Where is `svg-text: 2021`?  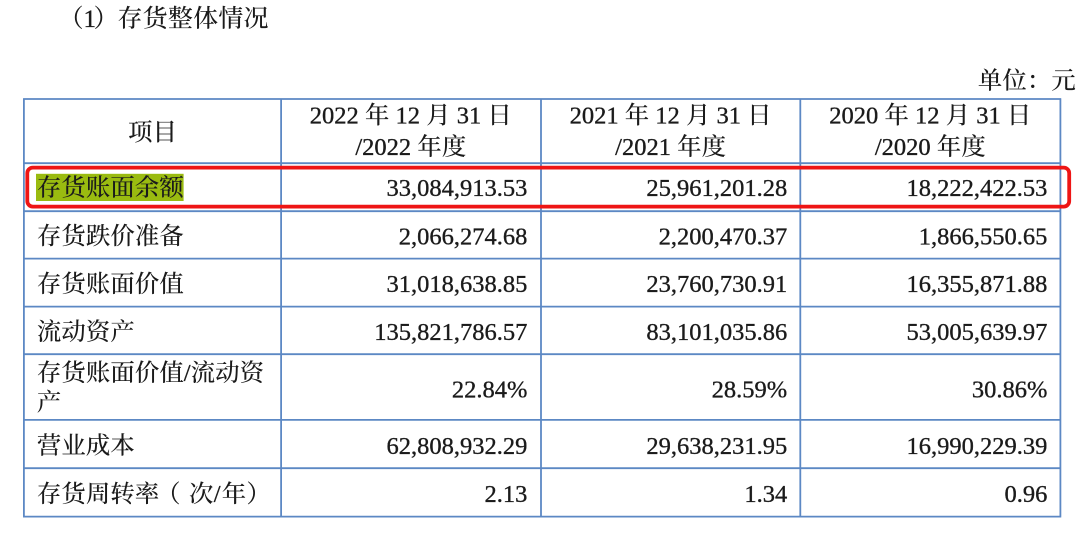 svg-text: 2021 is located at coordinates (594, 116).